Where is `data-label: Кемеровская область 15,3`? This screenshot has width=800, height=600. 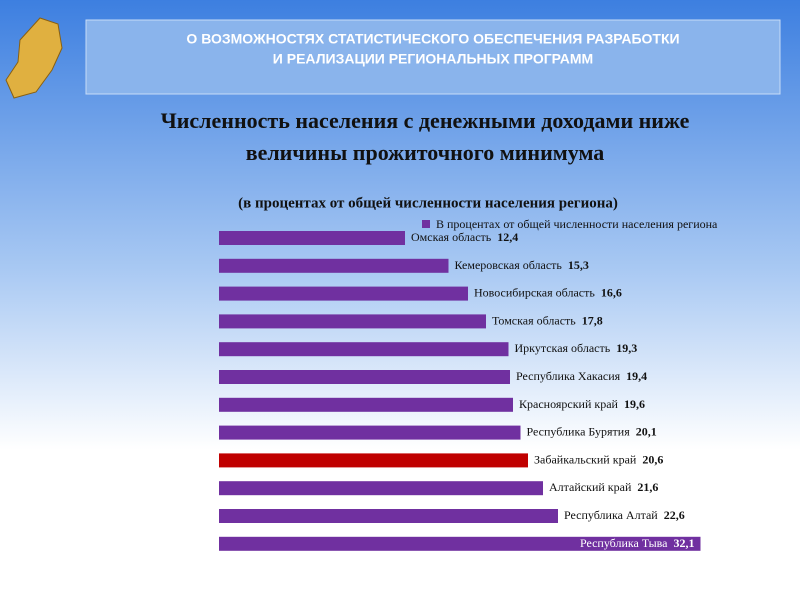 data-label: Кемеровская область 15,3 is located at coordinates (522, 265).